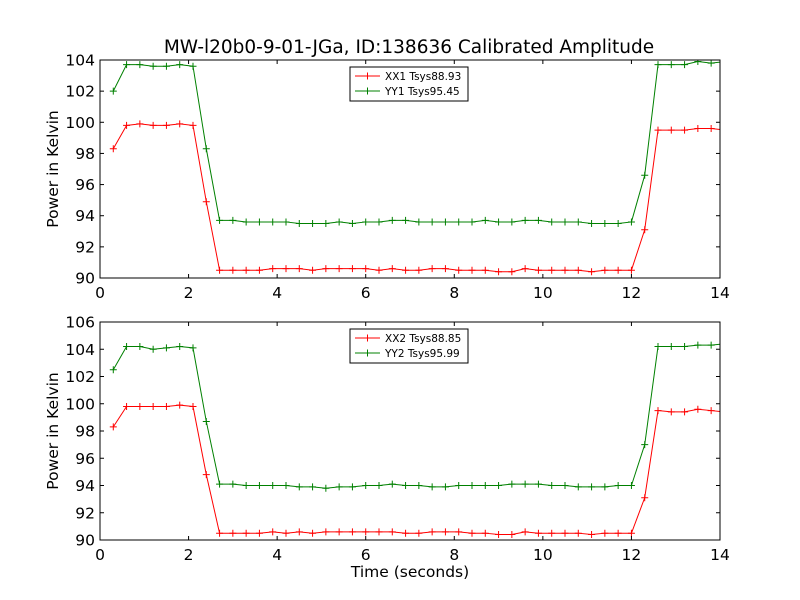  I want to click on x-tick-label: 4, so click(277, 555).